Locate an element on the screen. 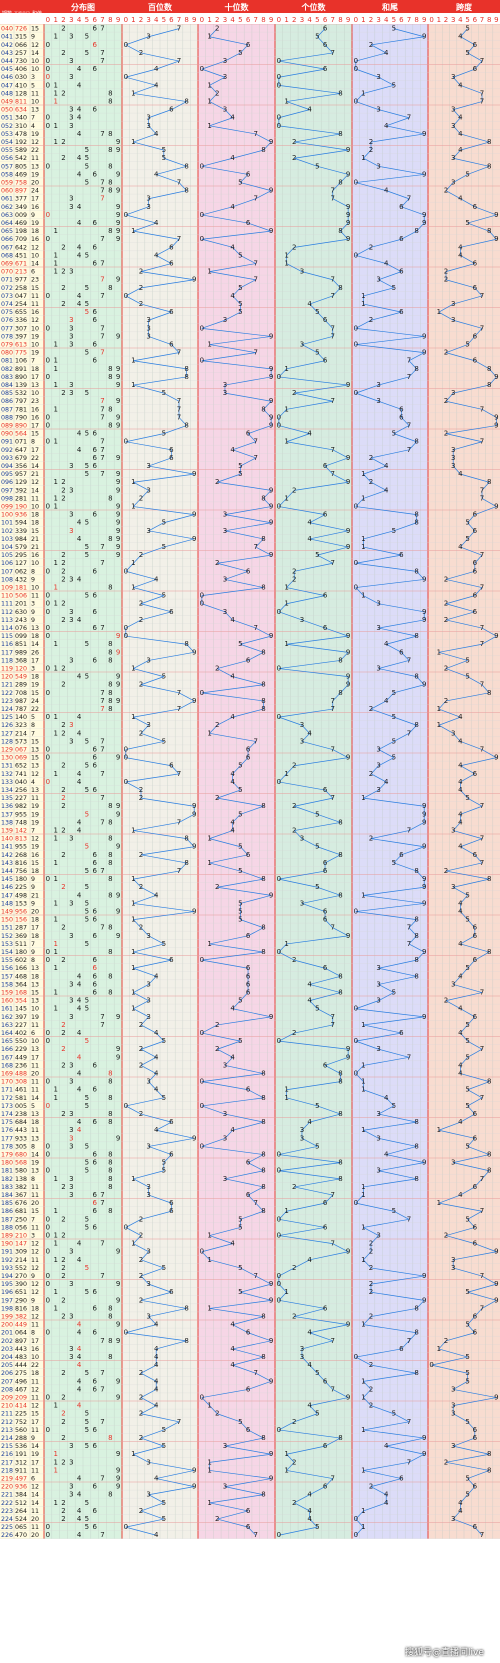 This screenshot has width=500, height=1663. sum-cell: 15 is located at coordinates (35, 993).